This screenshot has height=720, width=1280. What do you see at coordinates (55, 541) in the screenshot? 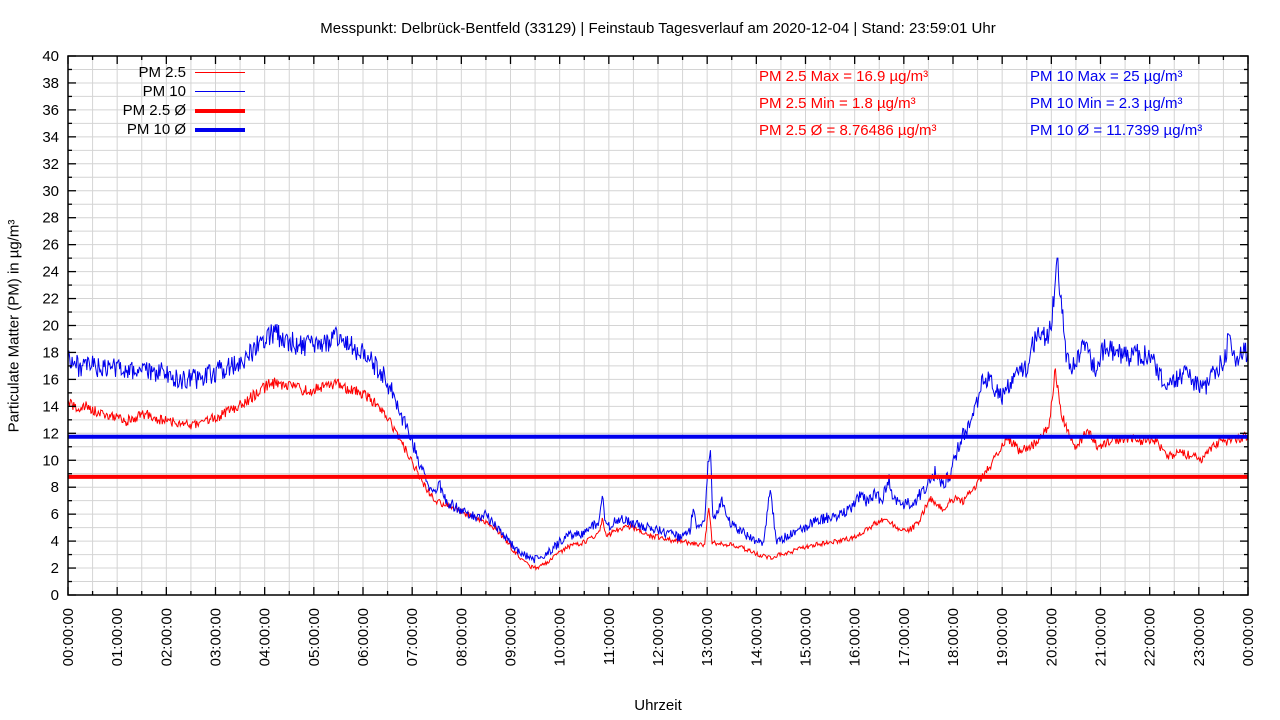
I see `y-tick-label: 4` at bounding box center [55, 541].